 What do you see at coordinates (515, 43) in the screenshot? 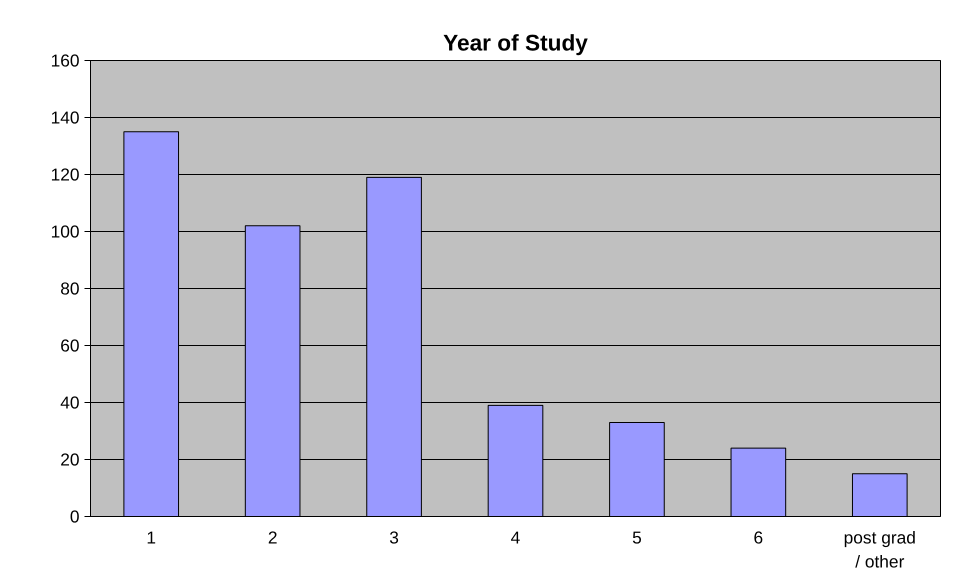
I see `chart-title: Year of Study` at bounding box center [515, 43].